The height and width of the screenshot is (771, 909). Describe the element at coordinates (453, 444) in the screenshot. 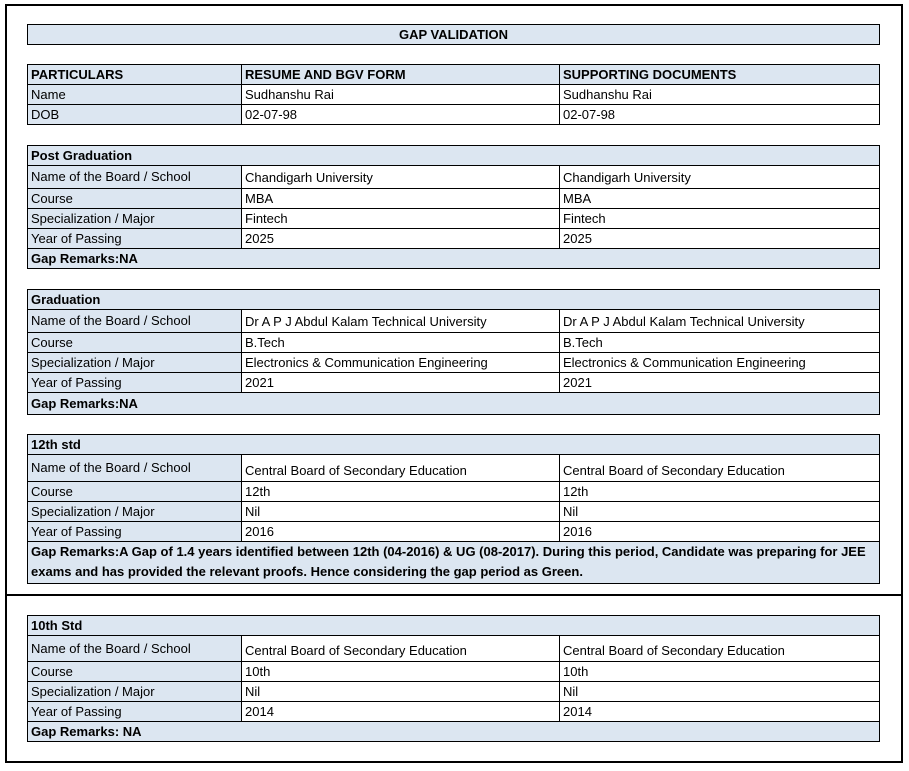

I see `section-title: 12th std` at that location.